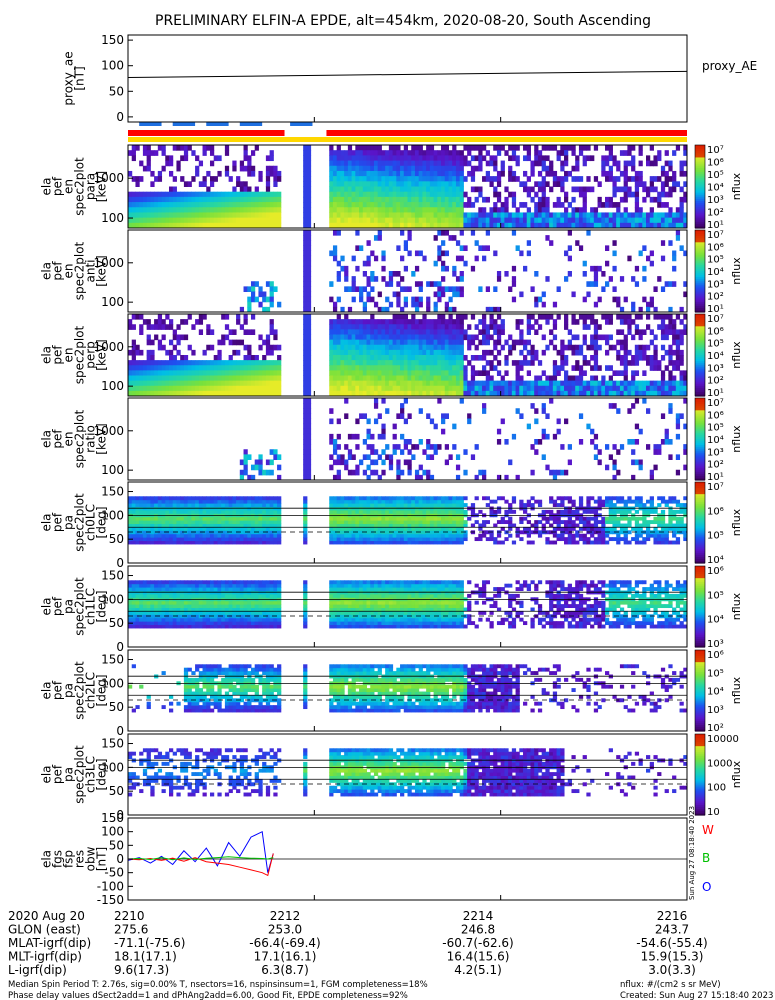 This screenshot has width=775, height=1000. What do you see at coordinates (700, 291) in the screenshot?
I see `colorbar-cell` at bounding box center [700, 291].